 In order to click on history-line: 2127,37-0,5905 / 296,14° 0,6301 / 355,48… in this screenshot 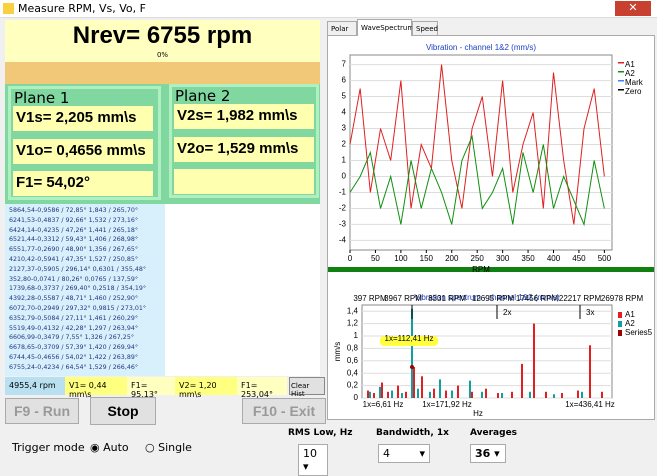, I will do `click(77, 269)`.